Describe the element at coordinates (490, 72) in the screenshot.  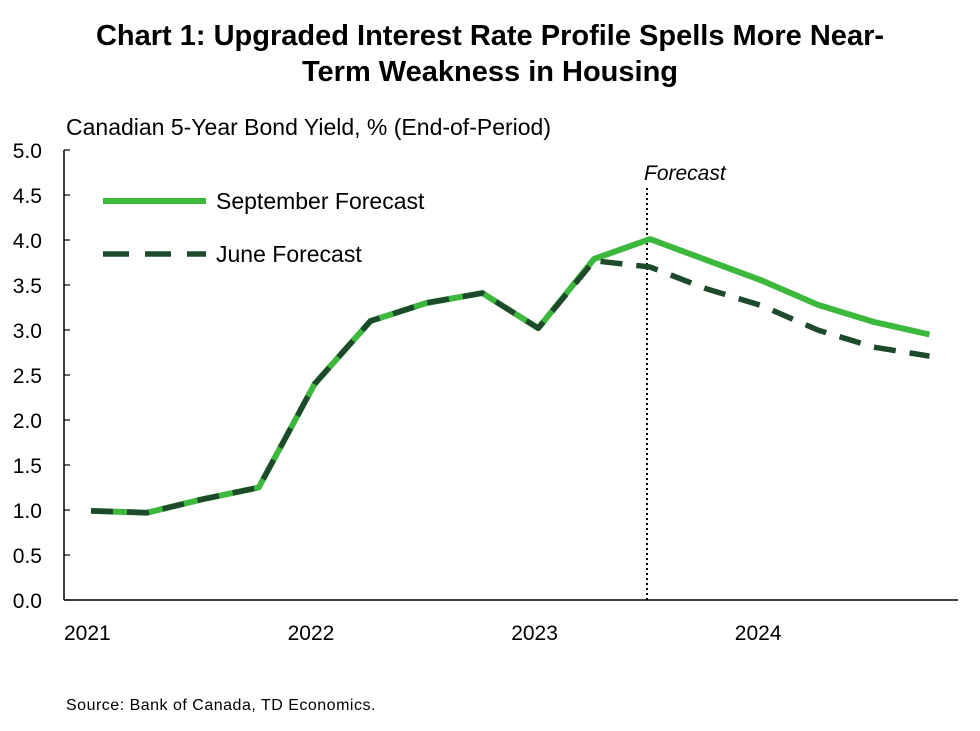
I see `chart-title-line-2: Term Weakness in Housing` at that location.